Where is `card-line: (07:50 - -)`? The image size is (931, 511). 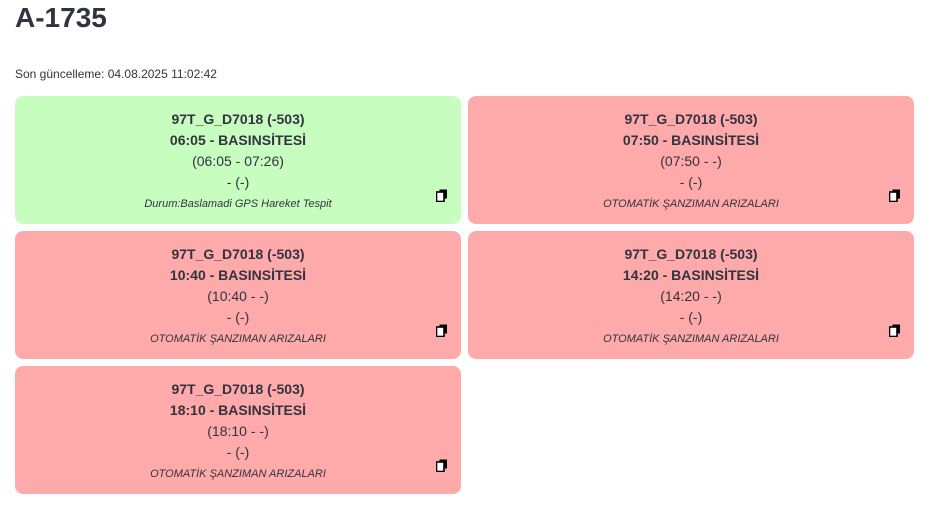
card-line: (07:50 - -) is located at coordinates (691, 161).